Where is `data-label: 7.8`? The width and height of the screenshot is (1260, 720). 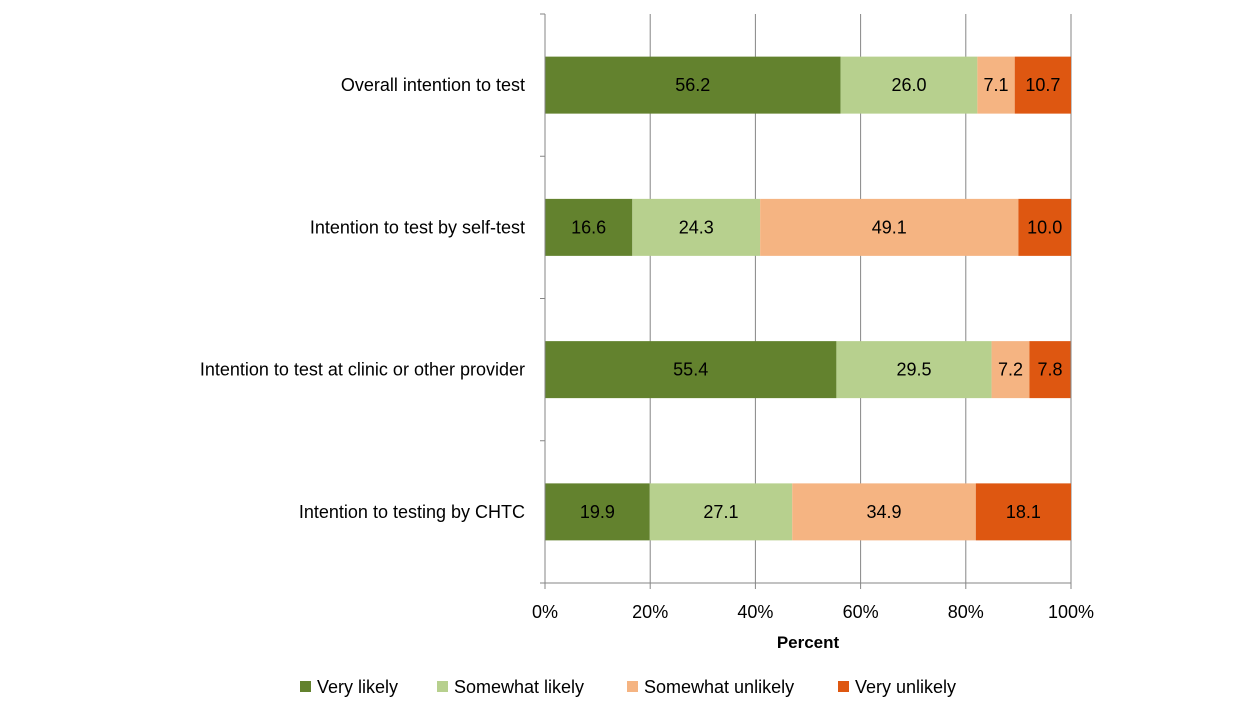 data-label: 7.8 is located at coordinates (1049, 370).